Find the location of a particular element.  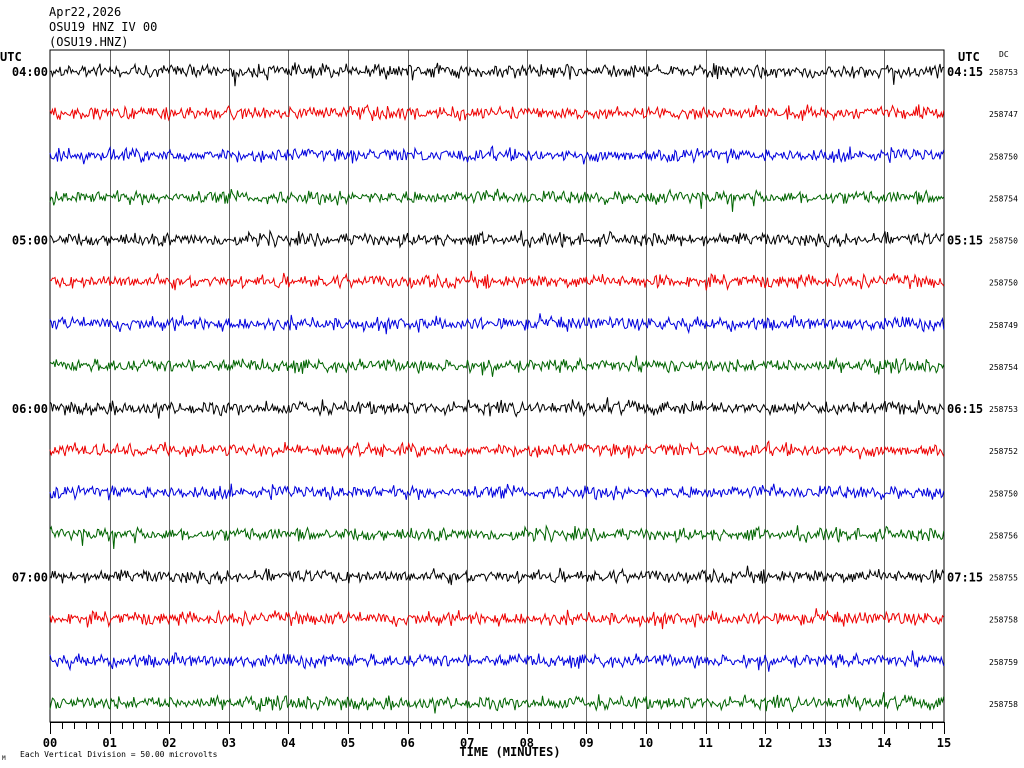

x-tick-label: 15 is located at coordinates (944, 743).